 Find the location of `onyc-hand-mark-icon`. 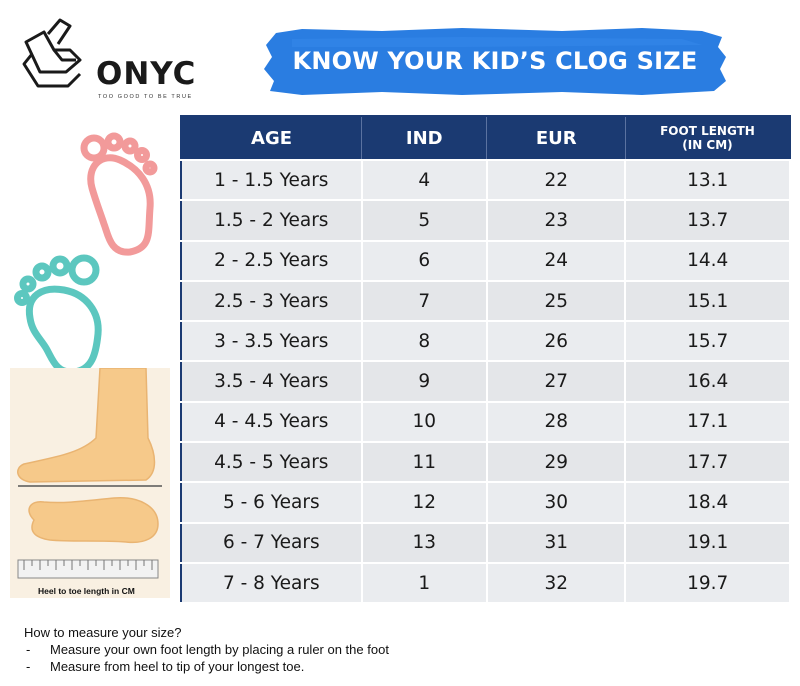

onyc-hand-mark-icon is located at coordinates (52, 53).